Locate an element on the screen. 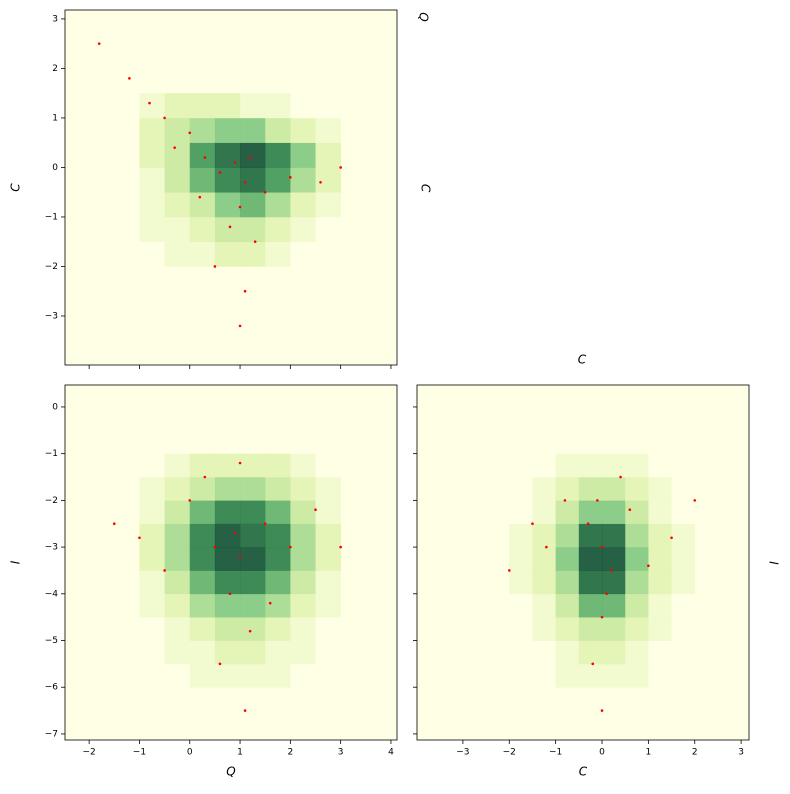 Image resolution: width=790 pixels, height=794 pixels. y-tick-label: 0 is located at coordinates (55, 168).